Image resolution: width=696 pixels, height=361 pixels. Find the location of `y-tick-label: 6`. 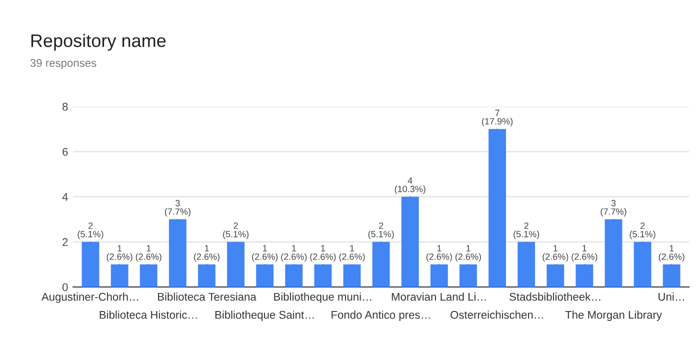

y-tick-label: 6 is located at coordinates (65, 152).